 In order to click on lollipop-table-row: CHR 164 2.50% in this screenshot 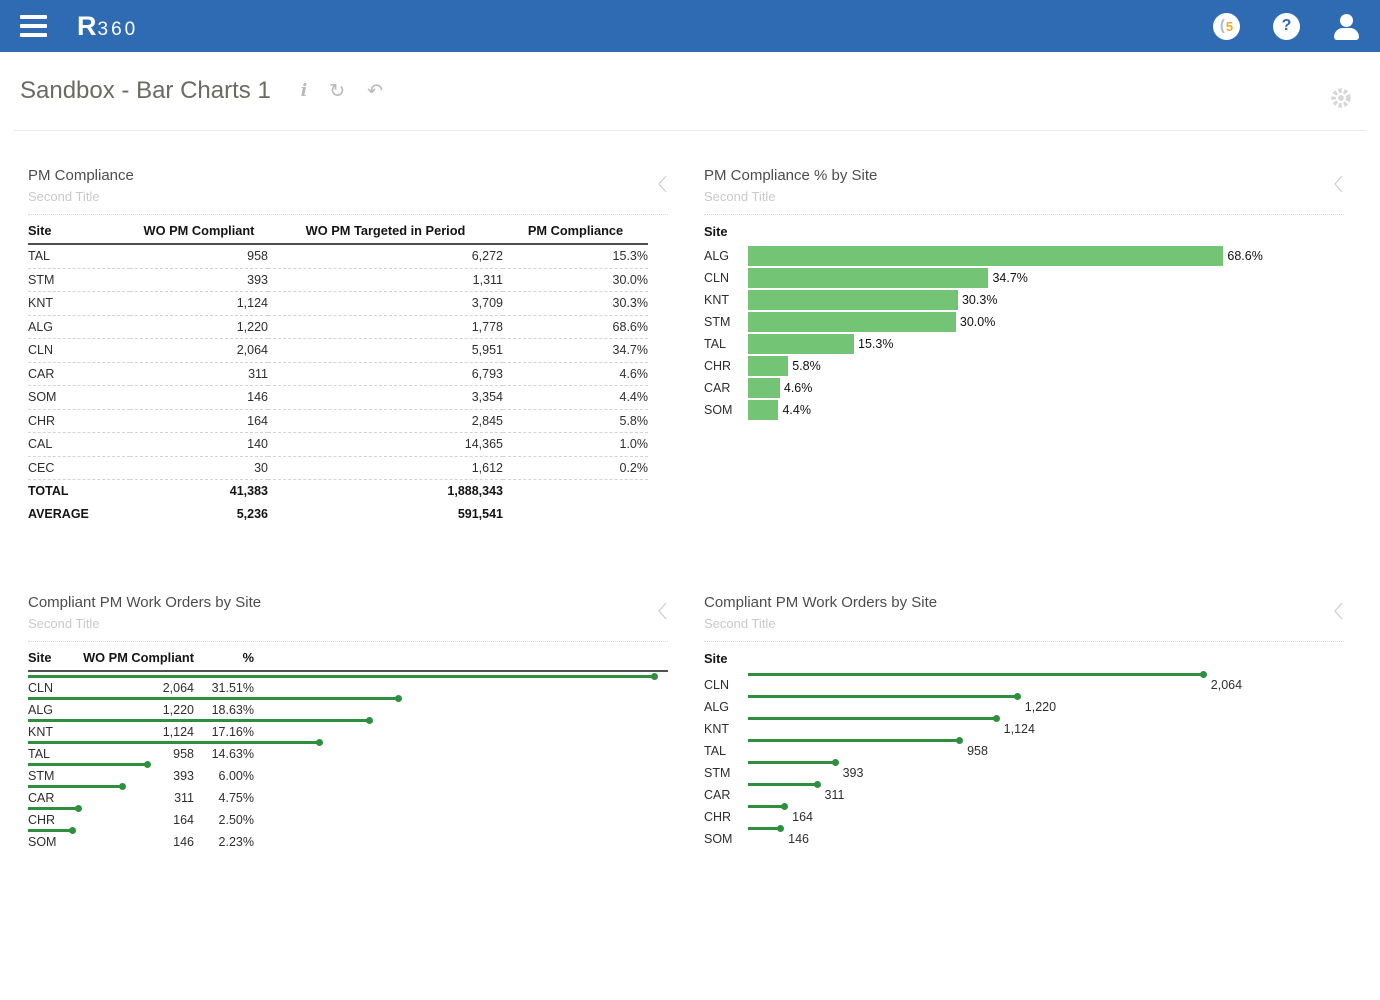, I will do `click(348, 816)`.